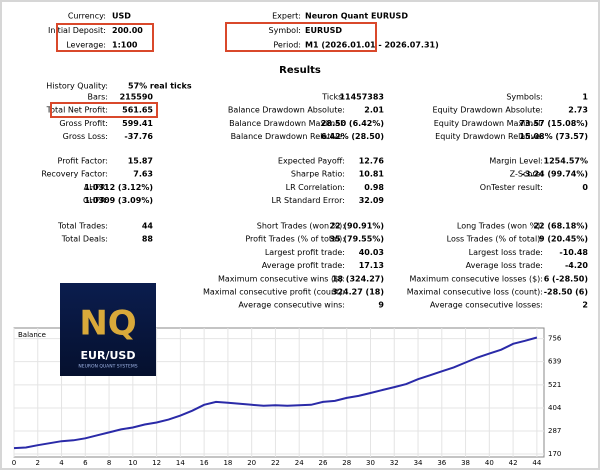 The height and width of the screenshot is (470, 600). I want to click on x-tick-label: 34, so click(418, 463).